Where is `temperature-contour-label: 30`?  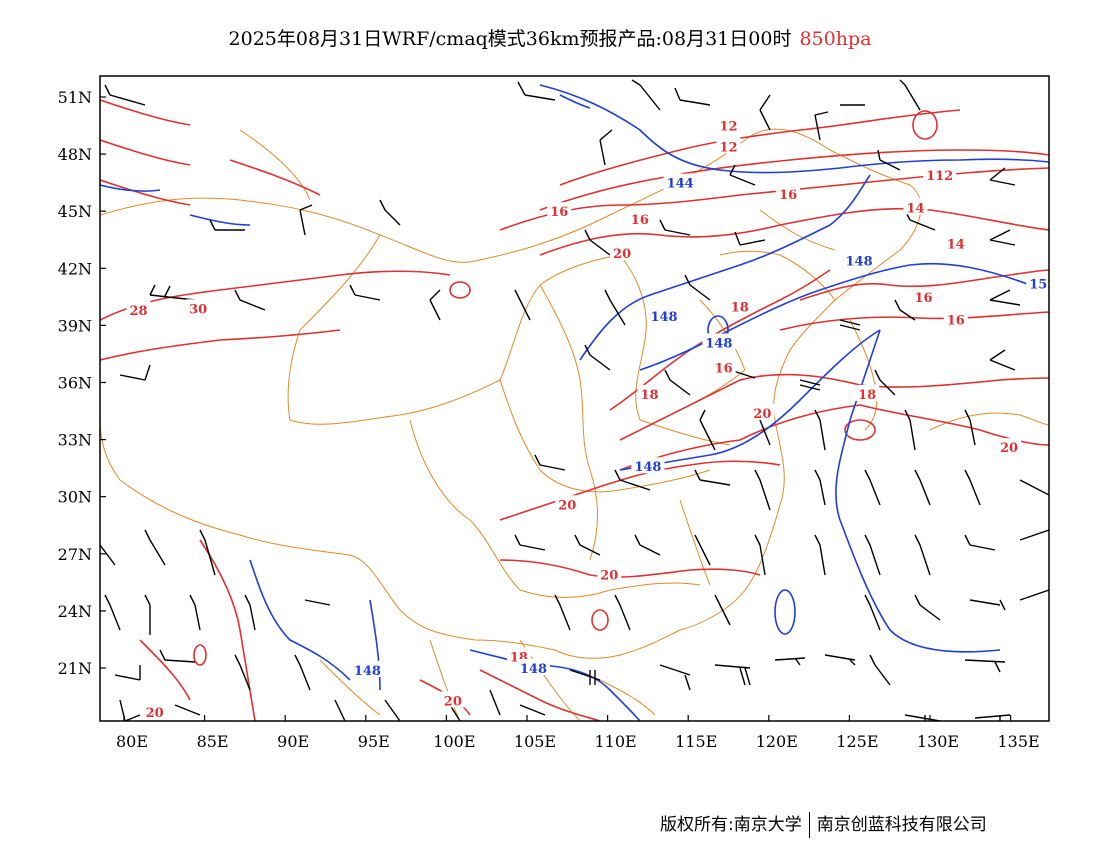 temperature-contour-label: 30 is located at coordinates (198, 309).